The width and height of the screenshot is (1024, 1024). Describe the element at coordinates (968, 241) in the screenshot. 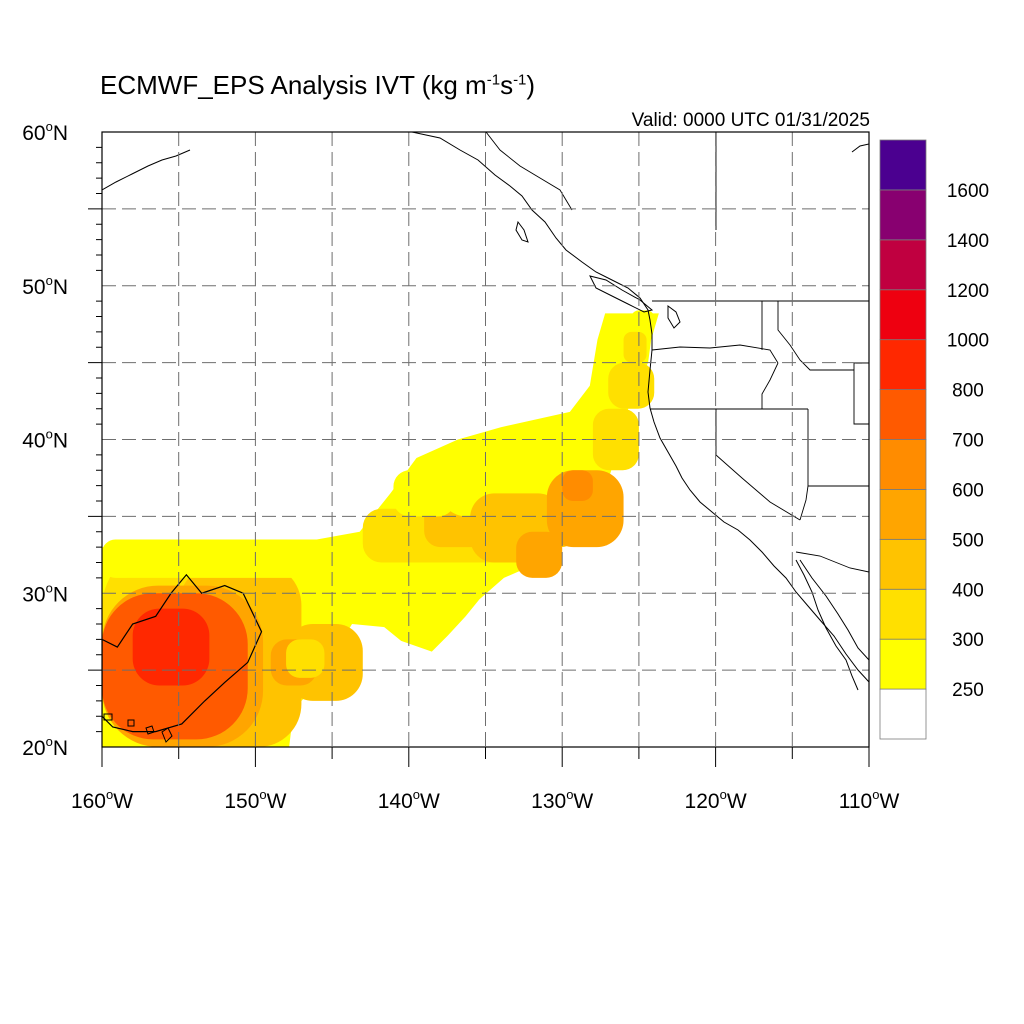

I see `colorbar-label: 1400` at that location.